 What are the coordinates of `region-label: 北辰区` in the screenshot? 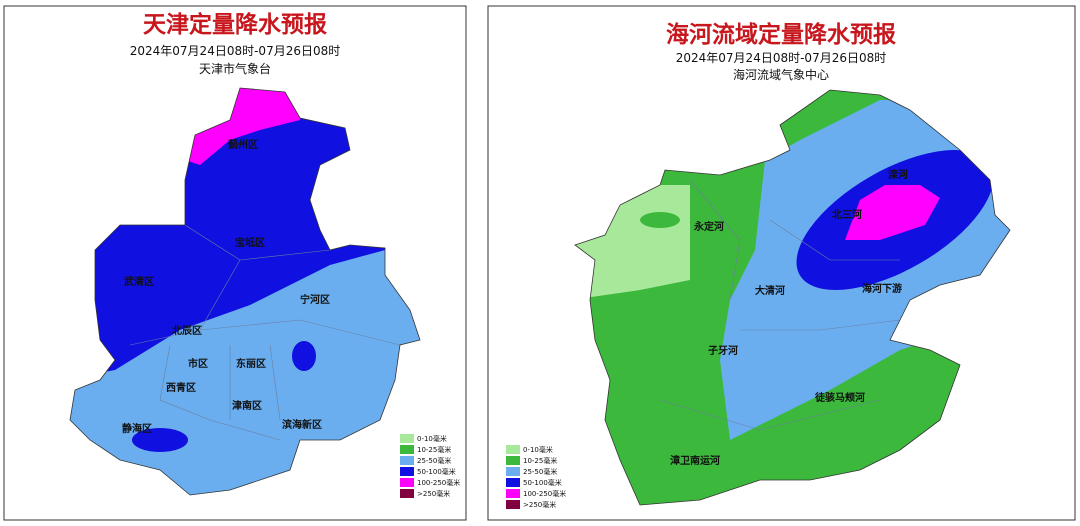 It's located at (187, 330).